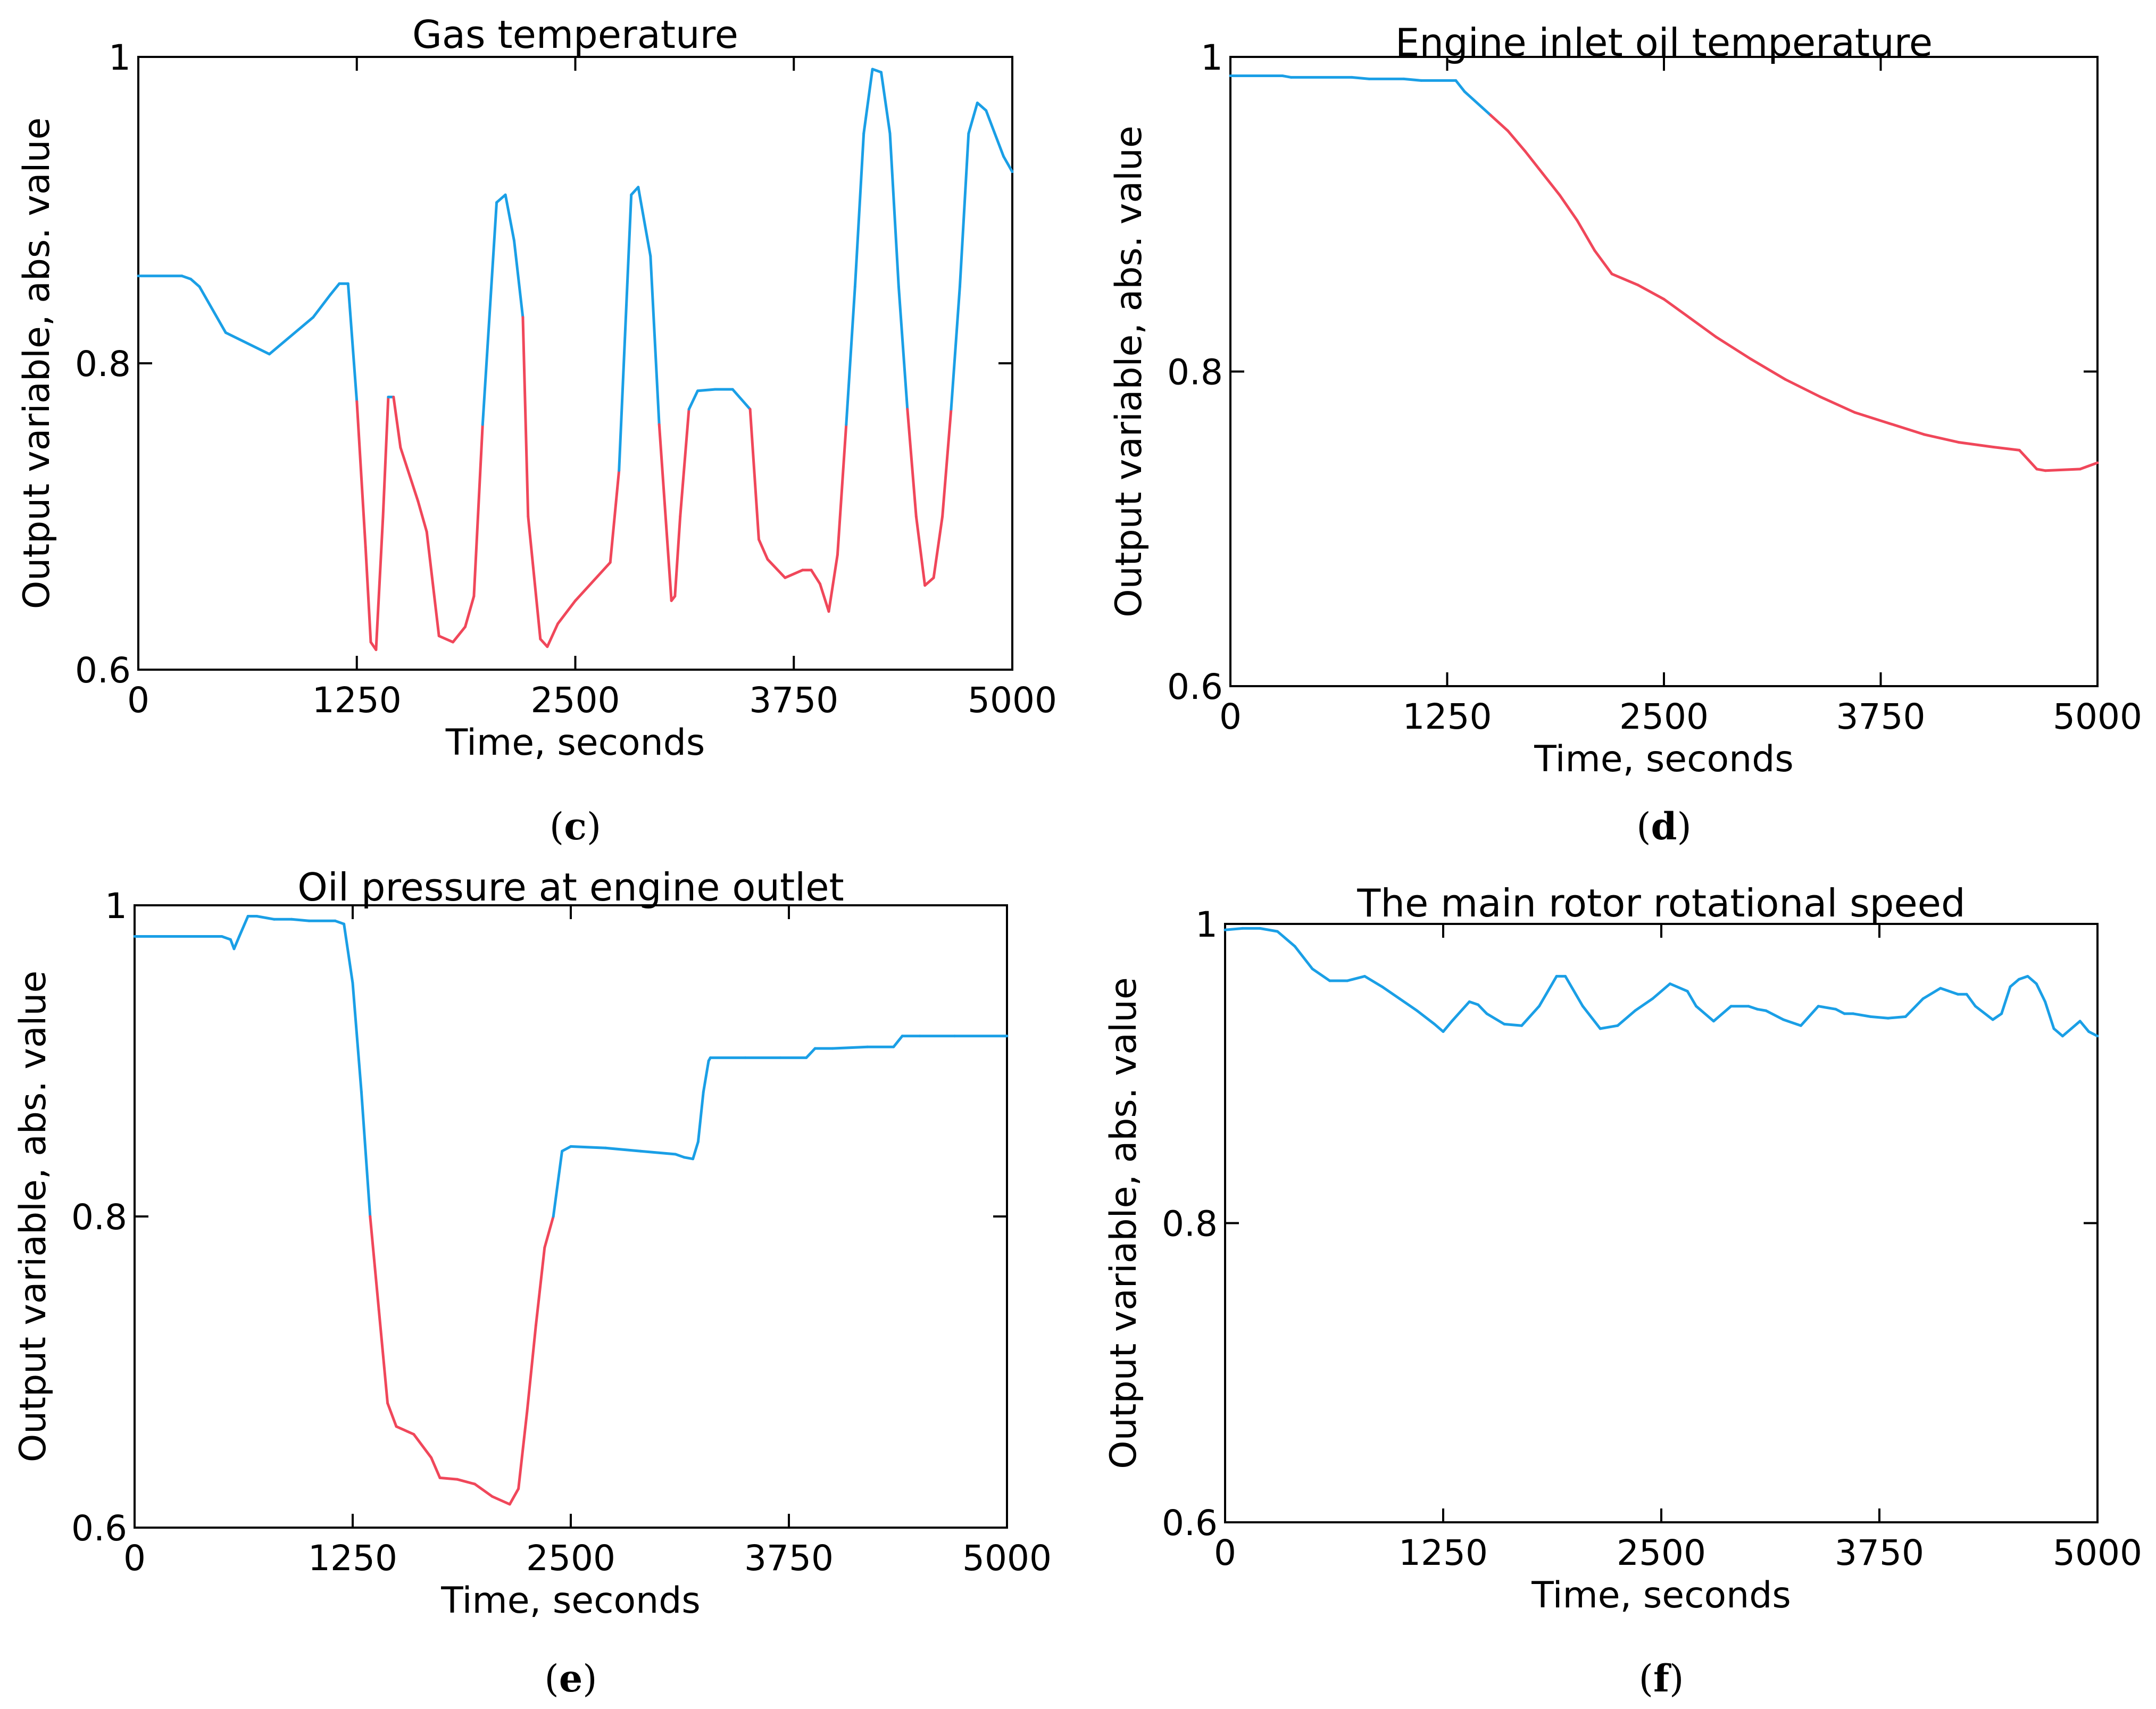  I want to click on chart-title: Gas temperature, so click(575, 34).